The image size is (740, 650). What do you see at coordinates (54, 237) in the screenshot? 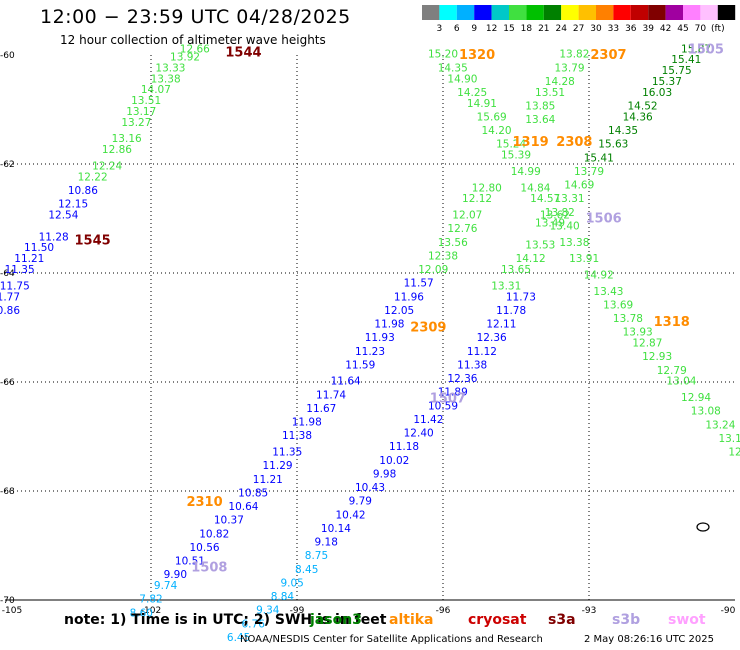
I see `swh-value-label: 11.28` at bounding box center [54, 237].